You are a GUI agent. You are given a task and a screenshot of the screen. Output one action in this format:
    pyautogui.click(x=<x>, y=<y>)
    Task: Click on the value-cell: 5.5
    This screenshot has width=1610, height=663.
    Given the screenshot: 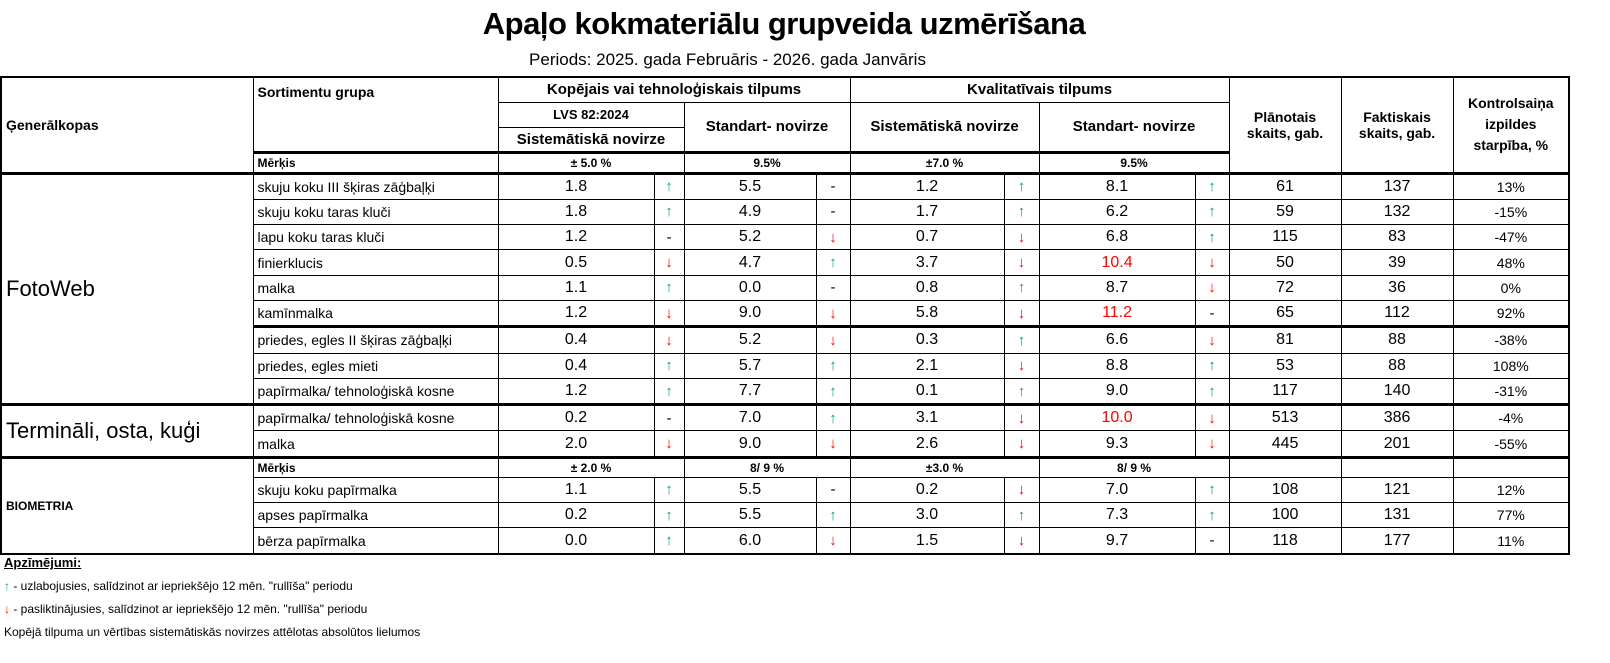 What is the action you would take?
    pyautogui.click(x=750, y=490)
    